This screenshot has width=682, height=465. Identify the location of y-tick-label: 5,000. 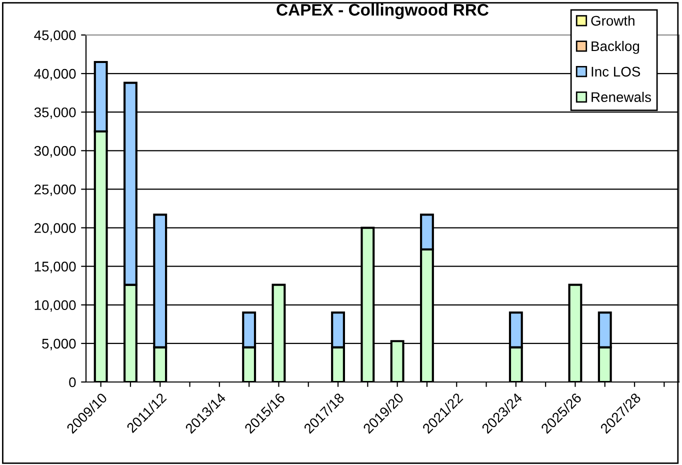
(59, 344).